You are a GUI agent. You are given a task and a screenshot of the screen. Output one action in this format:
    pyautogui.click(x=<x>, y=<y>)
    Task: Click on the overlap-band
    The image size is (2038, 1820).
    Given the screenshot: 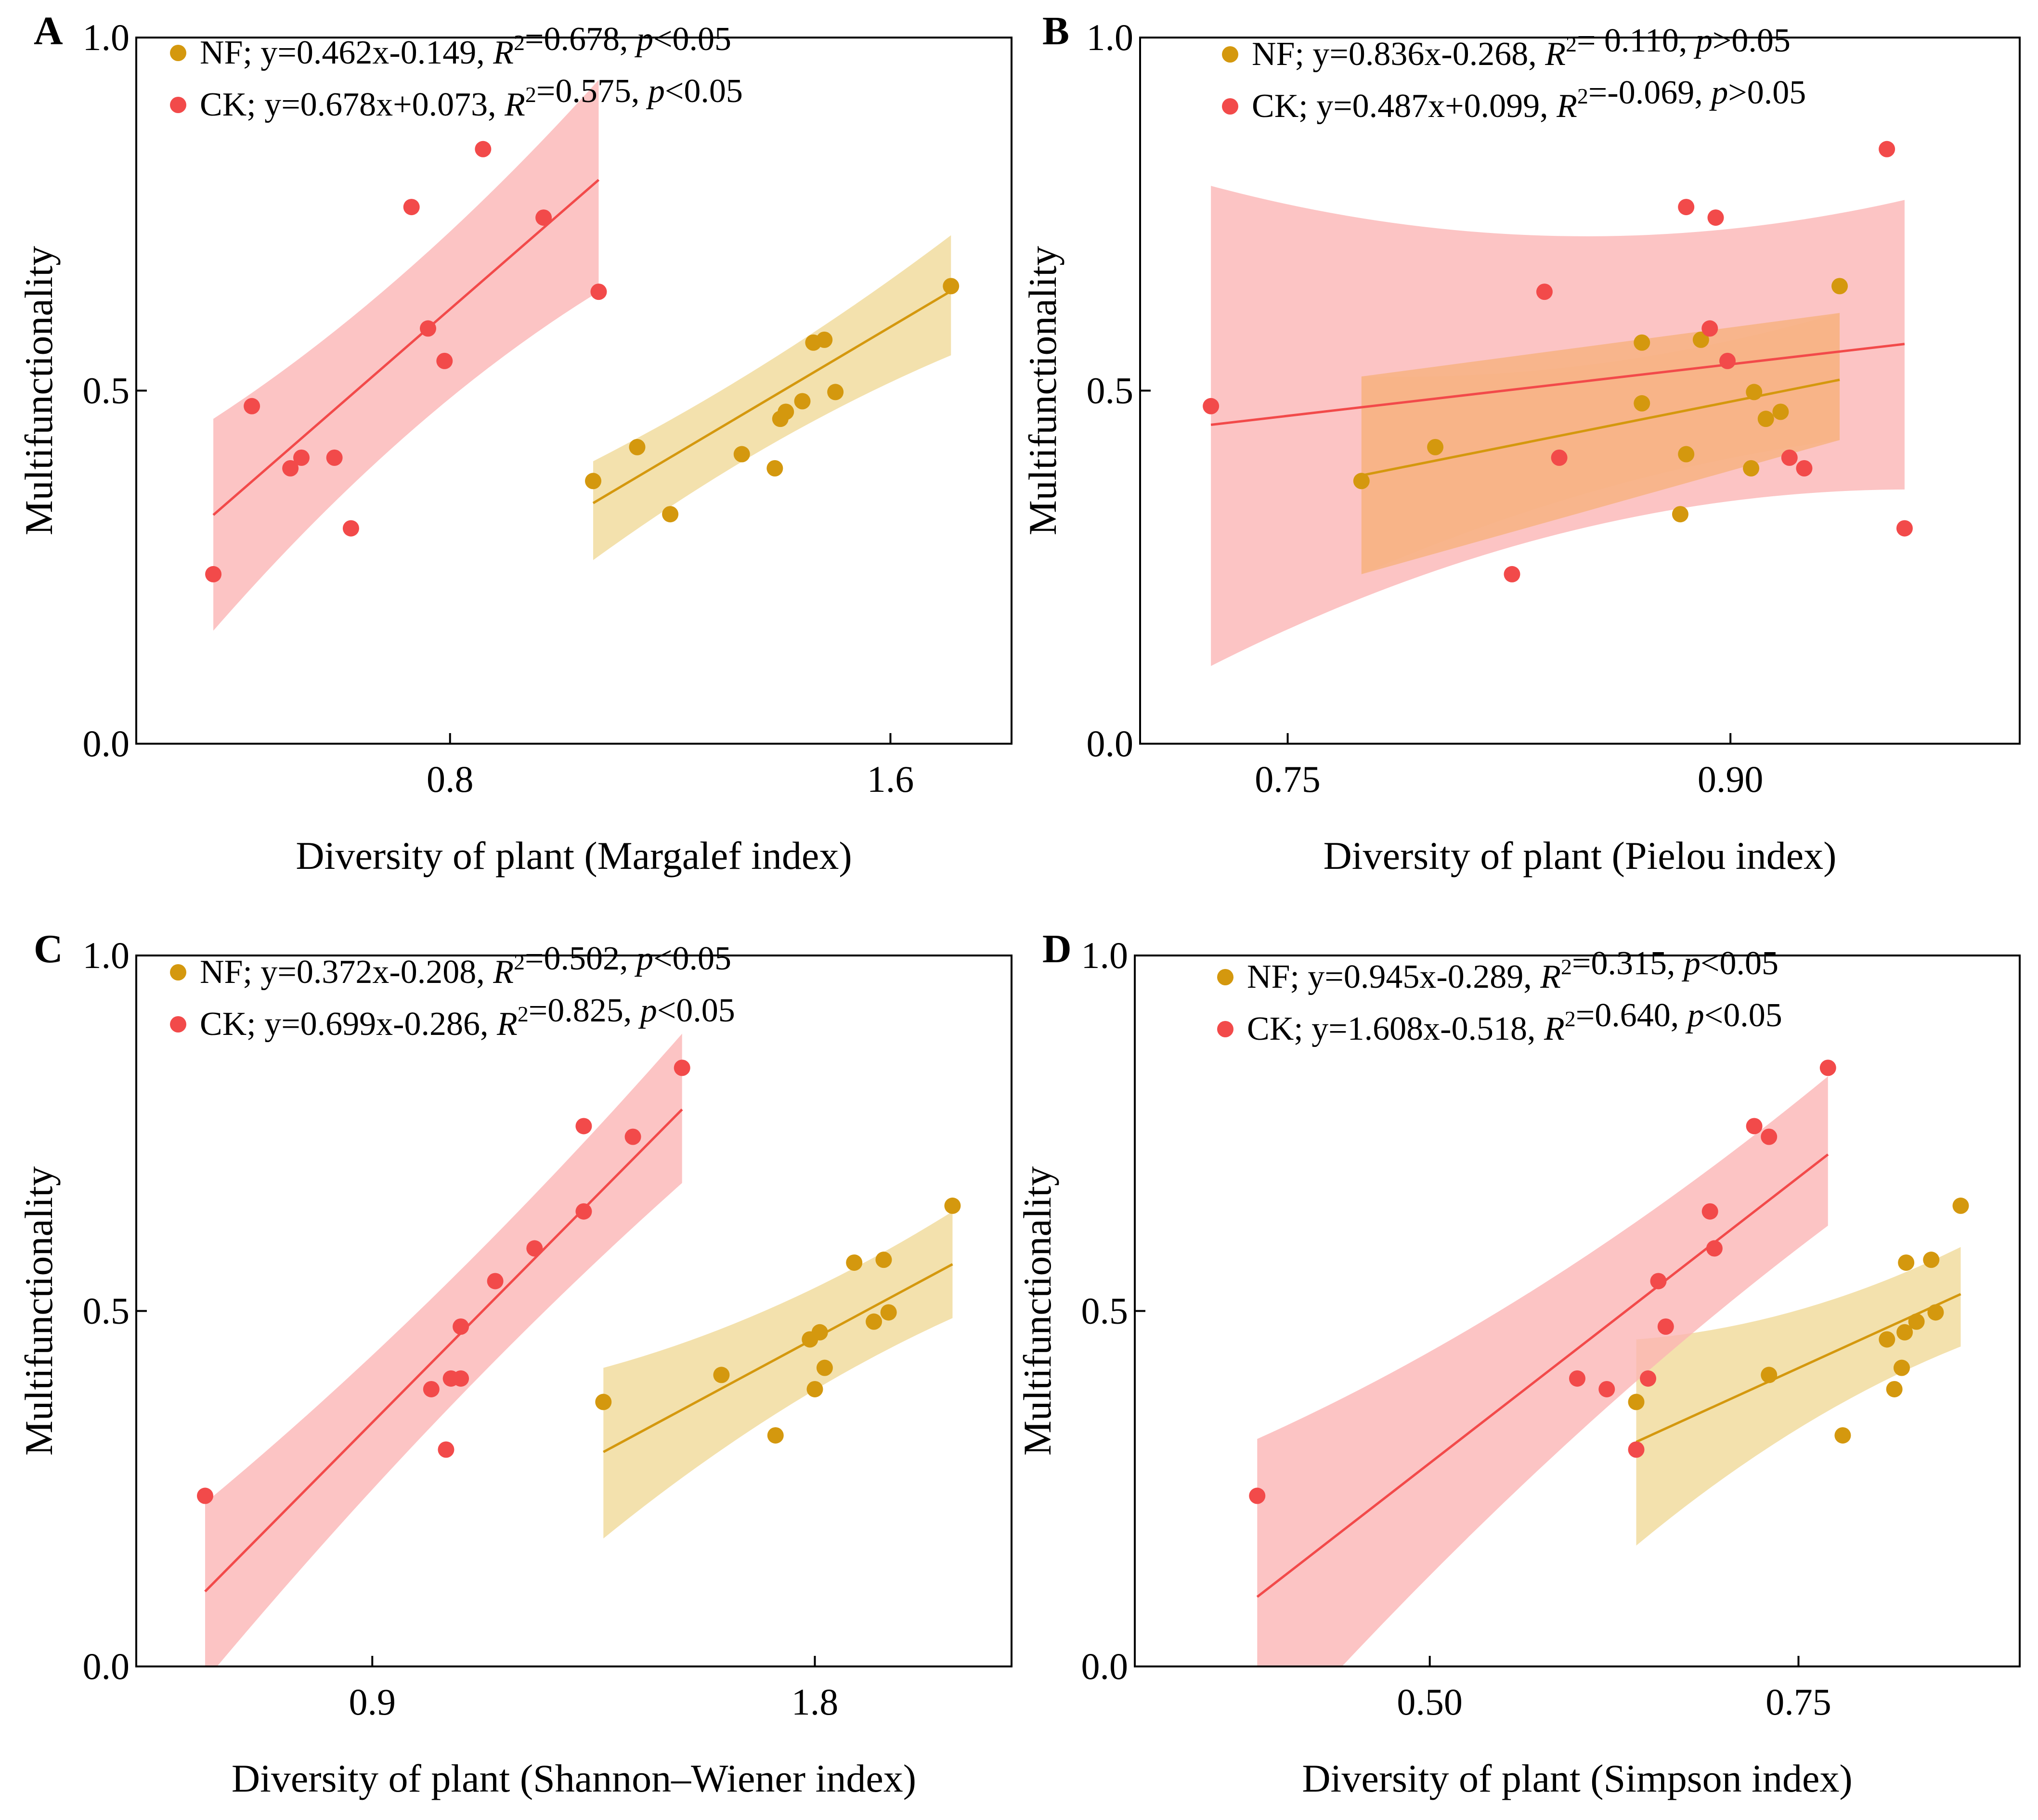 What is the action you would take?
    pyautogui.click(x=1600, y=444)
    